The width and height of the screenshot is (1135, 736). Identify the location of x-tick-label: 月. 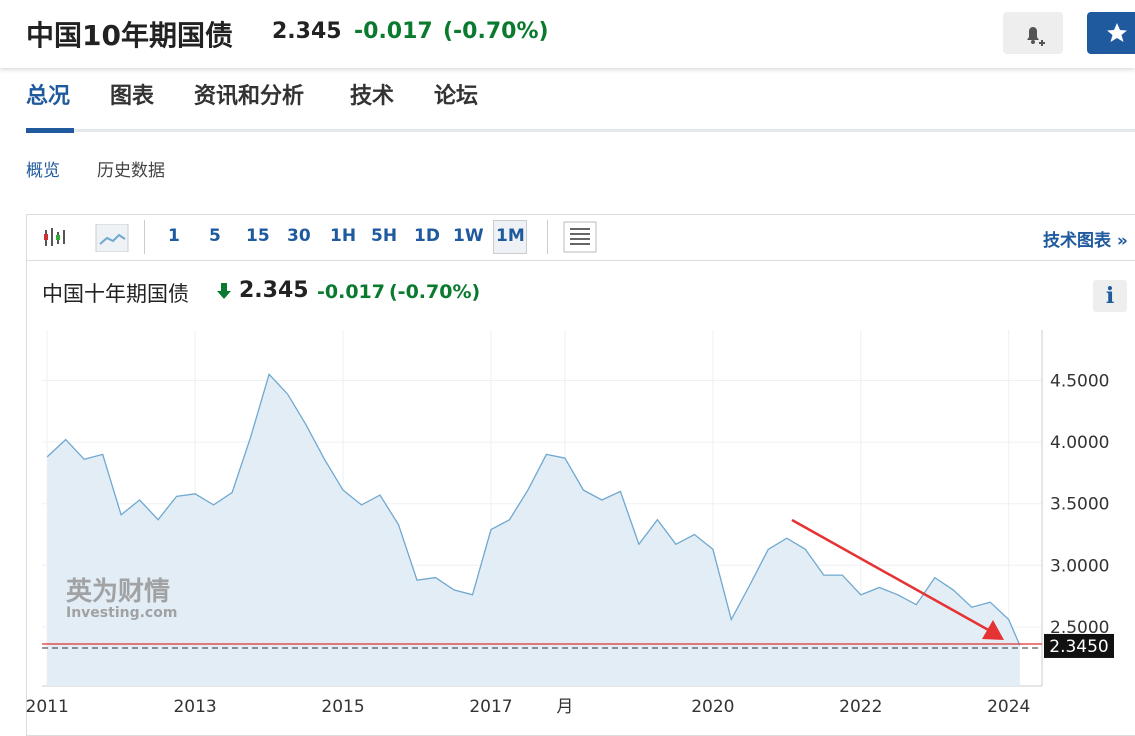
(564, 707).